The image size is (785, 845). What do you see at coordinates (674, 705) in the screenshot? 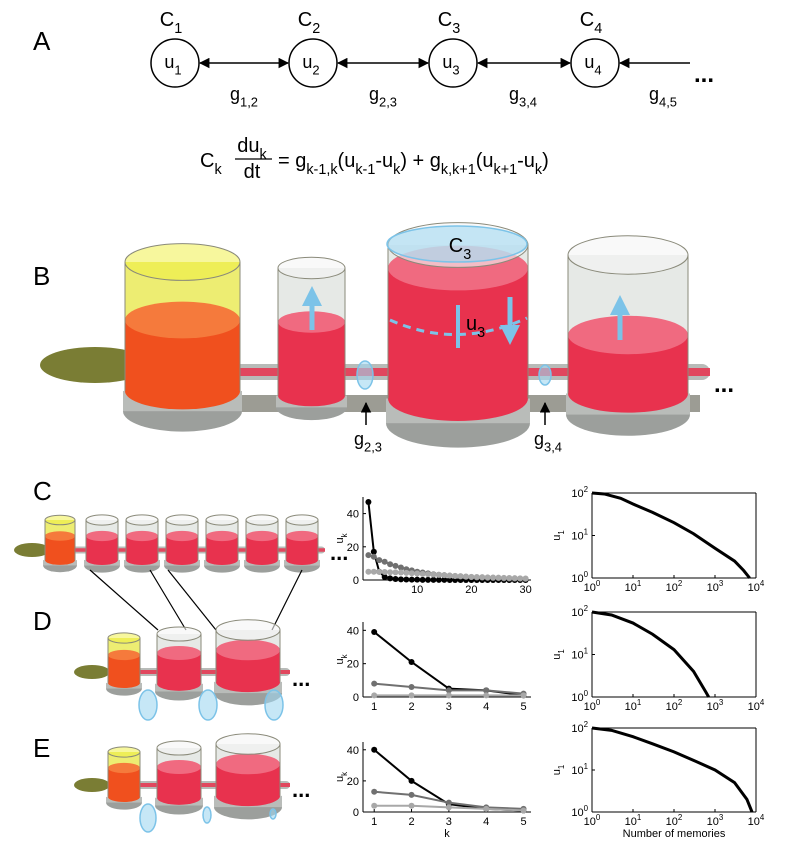
I see `x-tick-label: 10²` at bounding box center [674, 705].